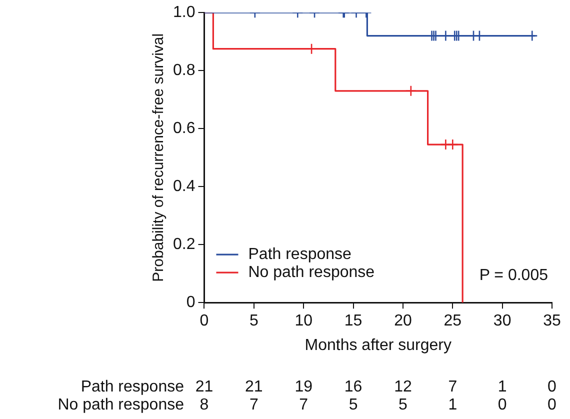  What do you see at coordinates (502, 321) in the screenshot?
I see `x-tick-label: 30` at bounding box center [502, 321].